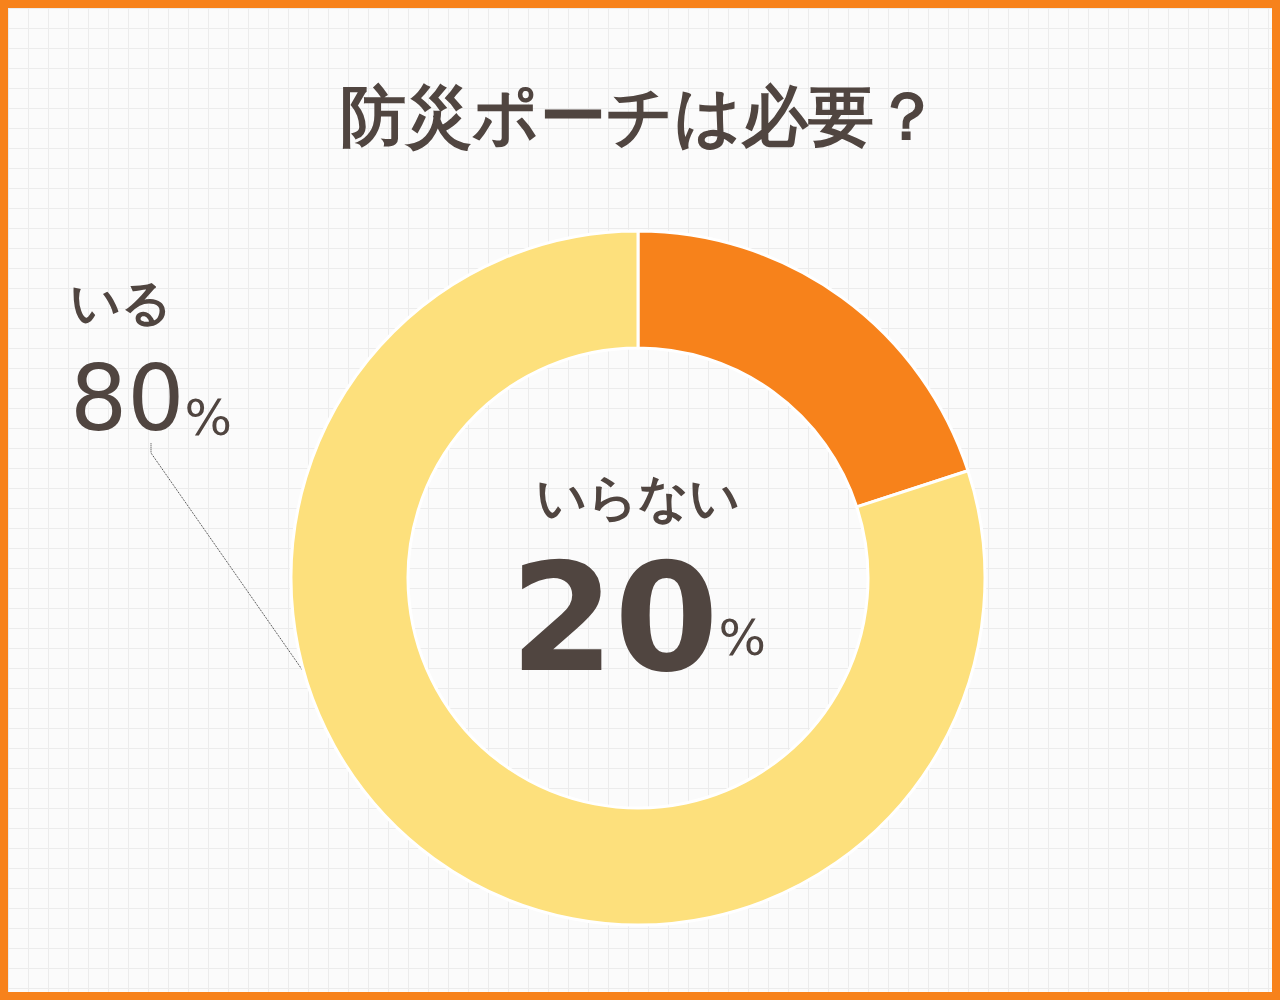 Image resolution: width=1280 pixels, height=1000 pixels. Describe the element at coordinates (640, 116) in the screenshot. I see `chart-title: 防災ポーチは必要？` at that location.